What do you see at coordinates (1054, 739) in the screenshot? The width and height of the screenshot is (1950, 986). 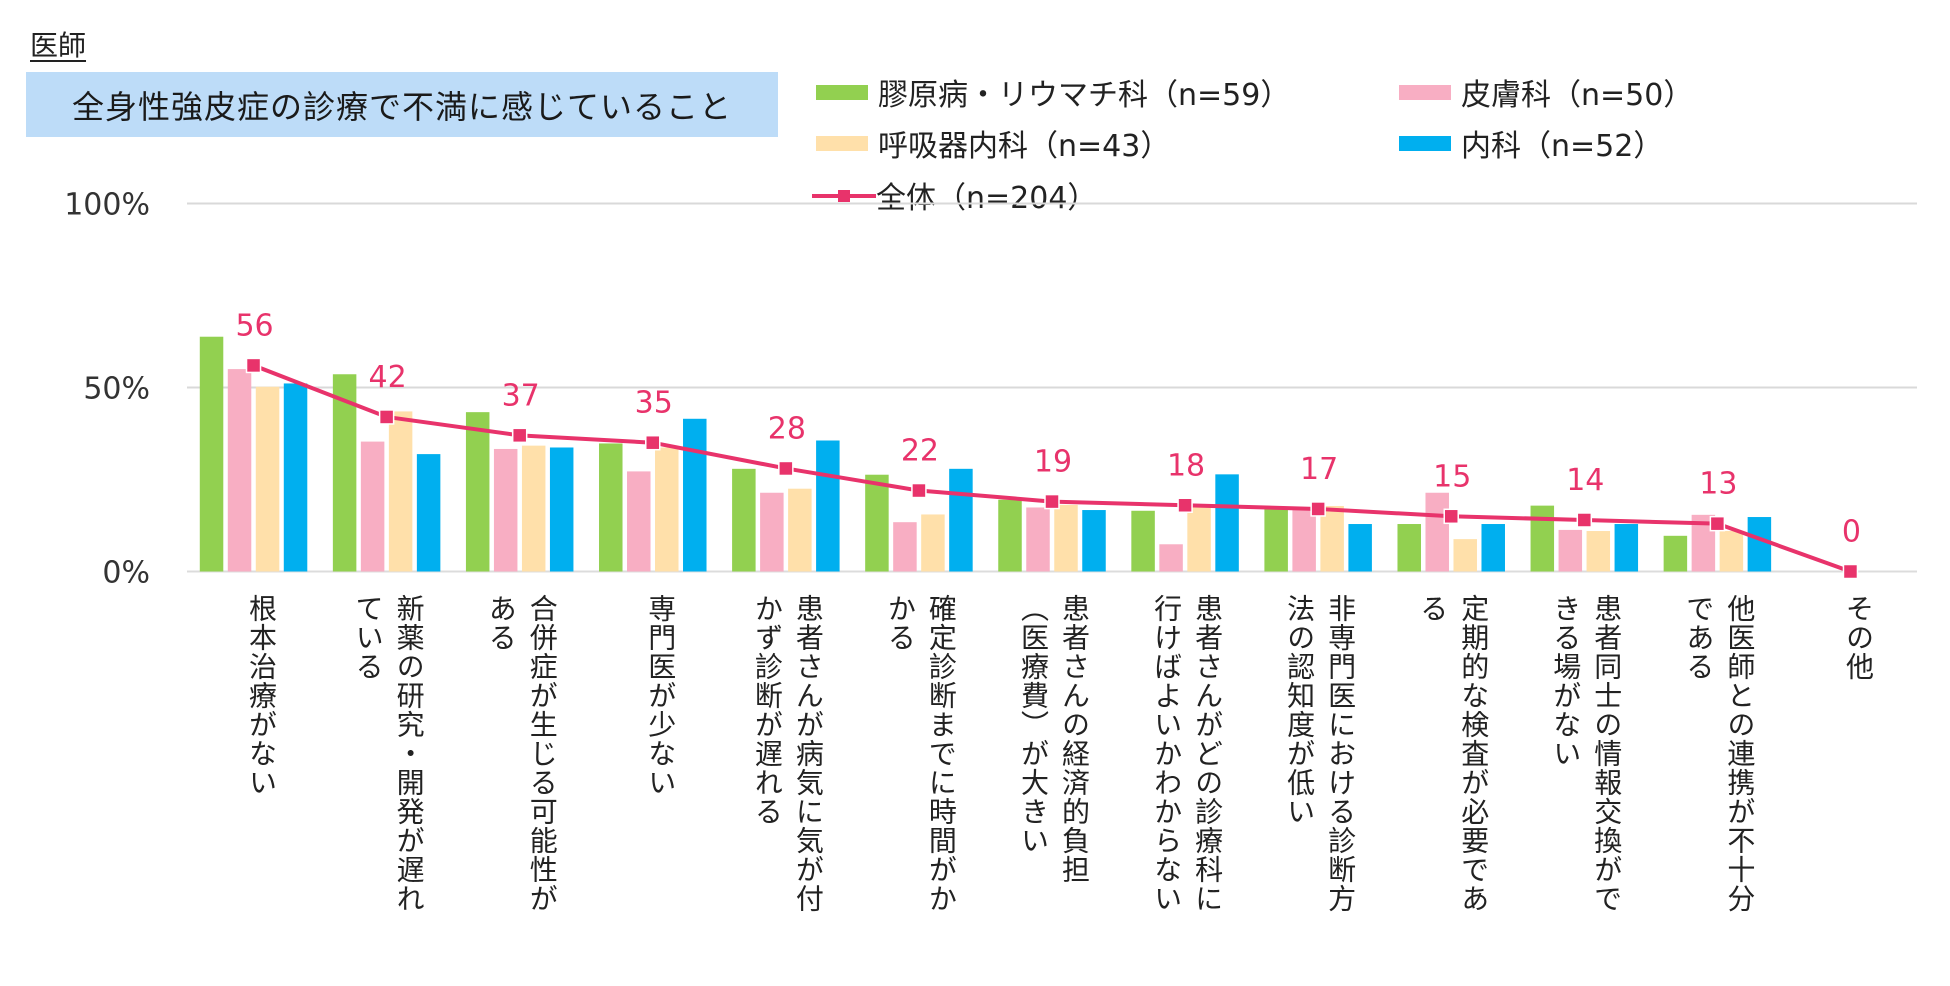 I see `x-tick-label: 患者さんの経済的負担 （医療費）が大きい` at bounding box center [1054, 739].